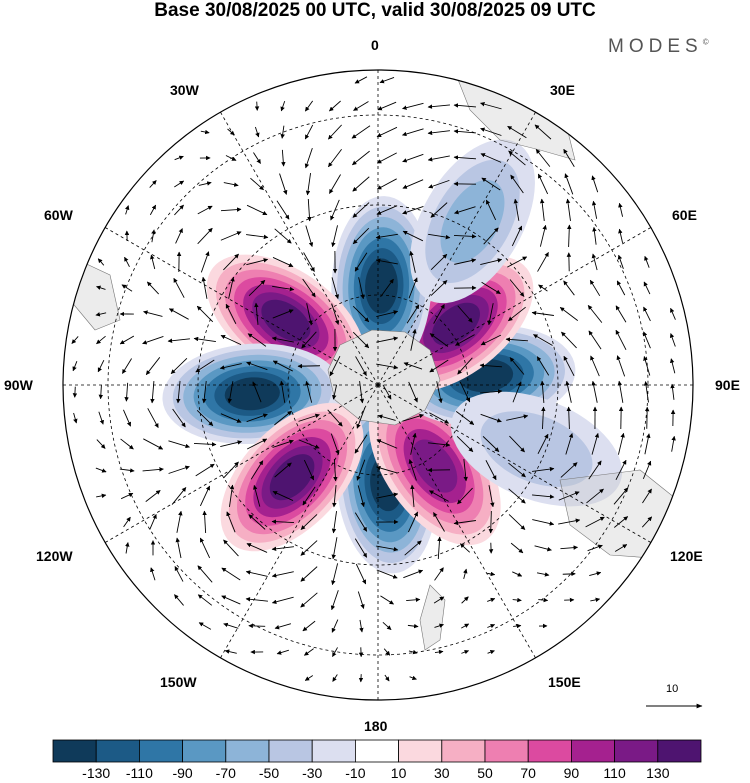 The image size is (750, 783). I want to click on colorbar-tick-label: -130, so click(96, 773).